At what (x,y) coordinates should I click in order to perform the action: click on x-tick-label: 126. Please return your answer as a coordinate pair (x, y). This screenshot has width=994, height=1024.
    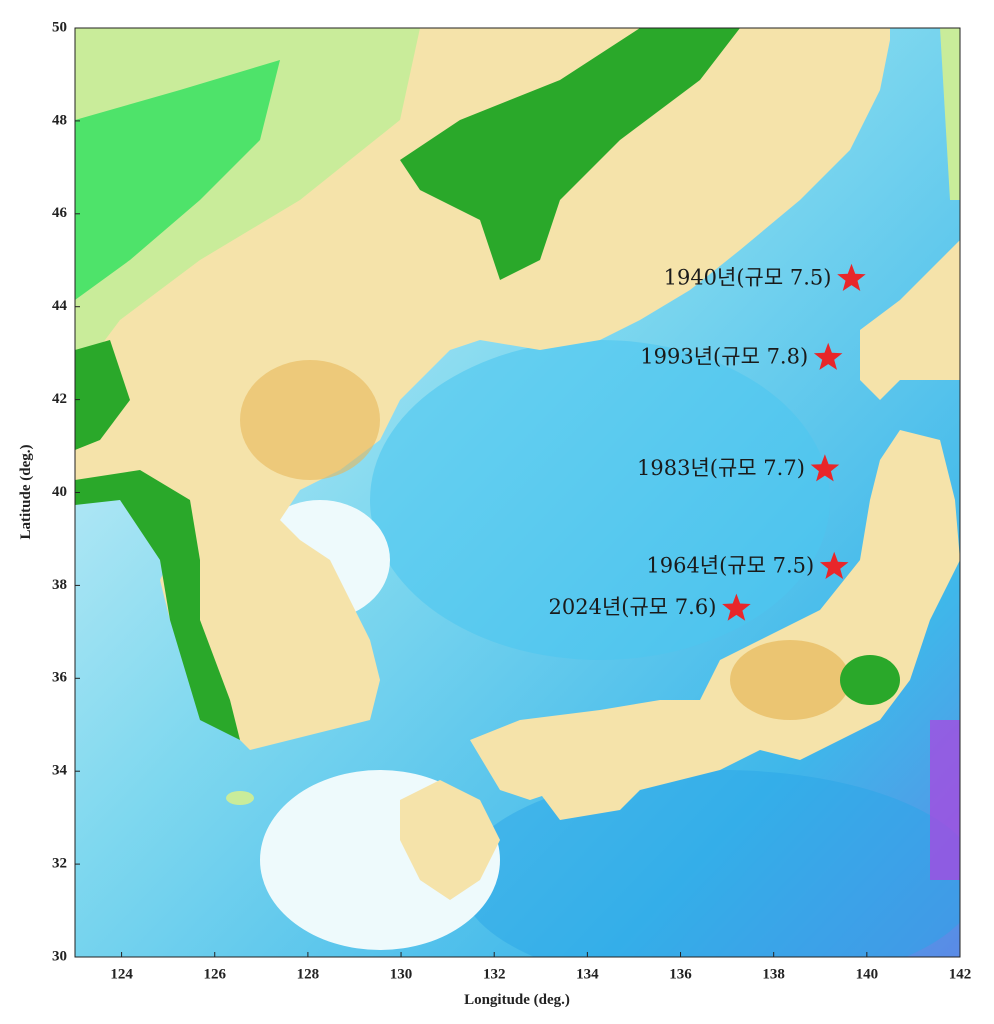
    Looking at the image, I should click on (214, 974).